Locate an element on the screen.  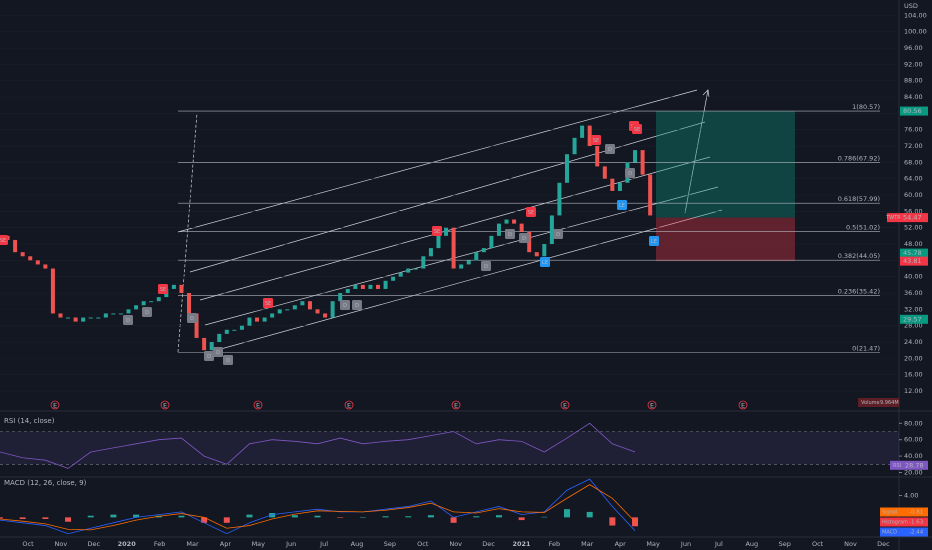
price-tick-label: 48.00 is located at coordinates (913, 244).